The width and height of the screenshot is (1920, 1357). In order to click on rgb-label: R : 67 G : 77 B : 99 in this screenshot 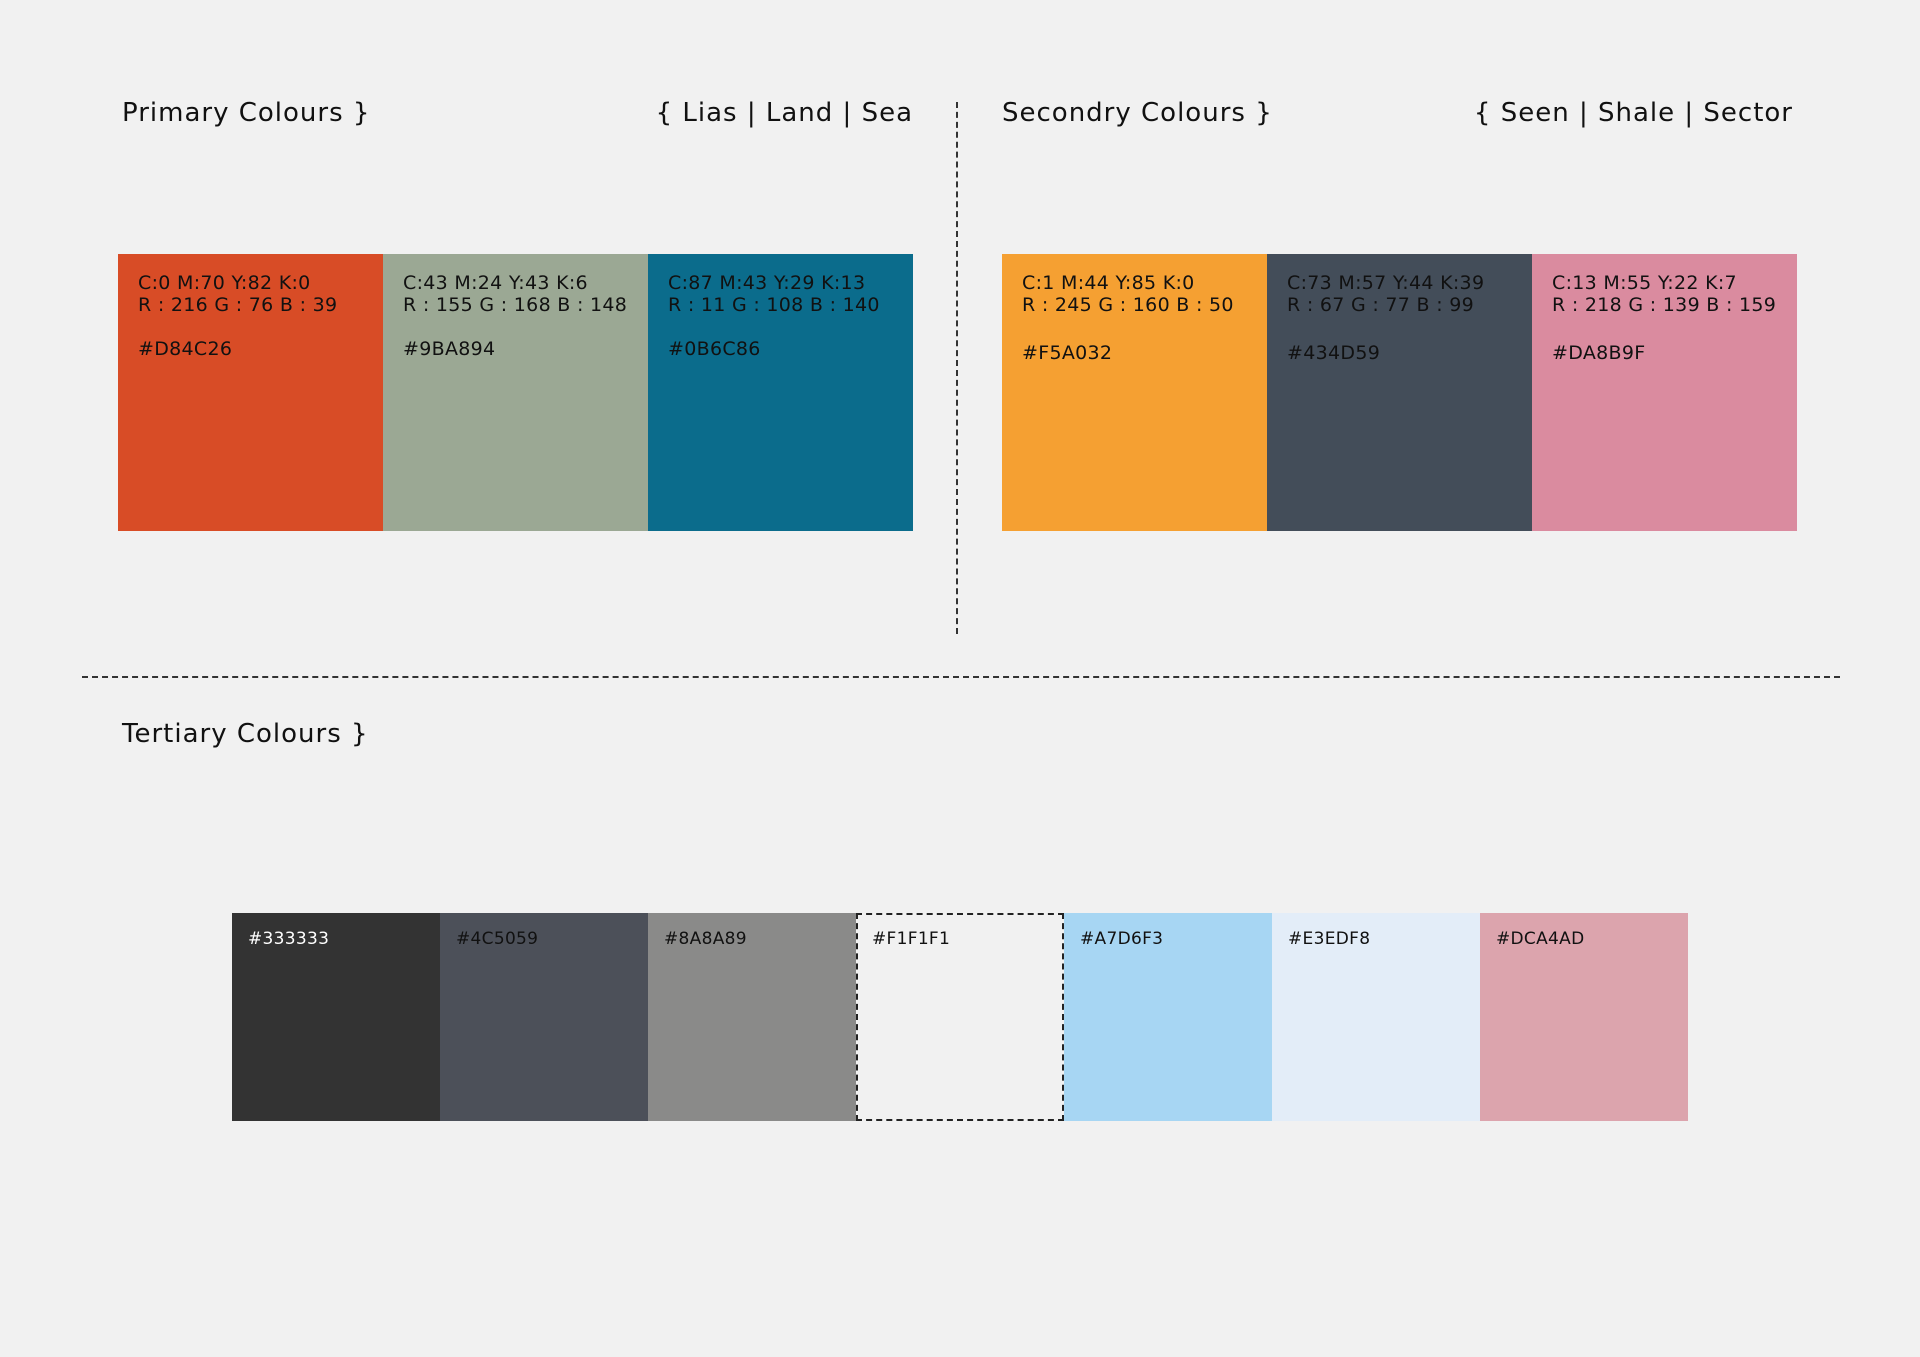, I will do `click(1381, 305)`.